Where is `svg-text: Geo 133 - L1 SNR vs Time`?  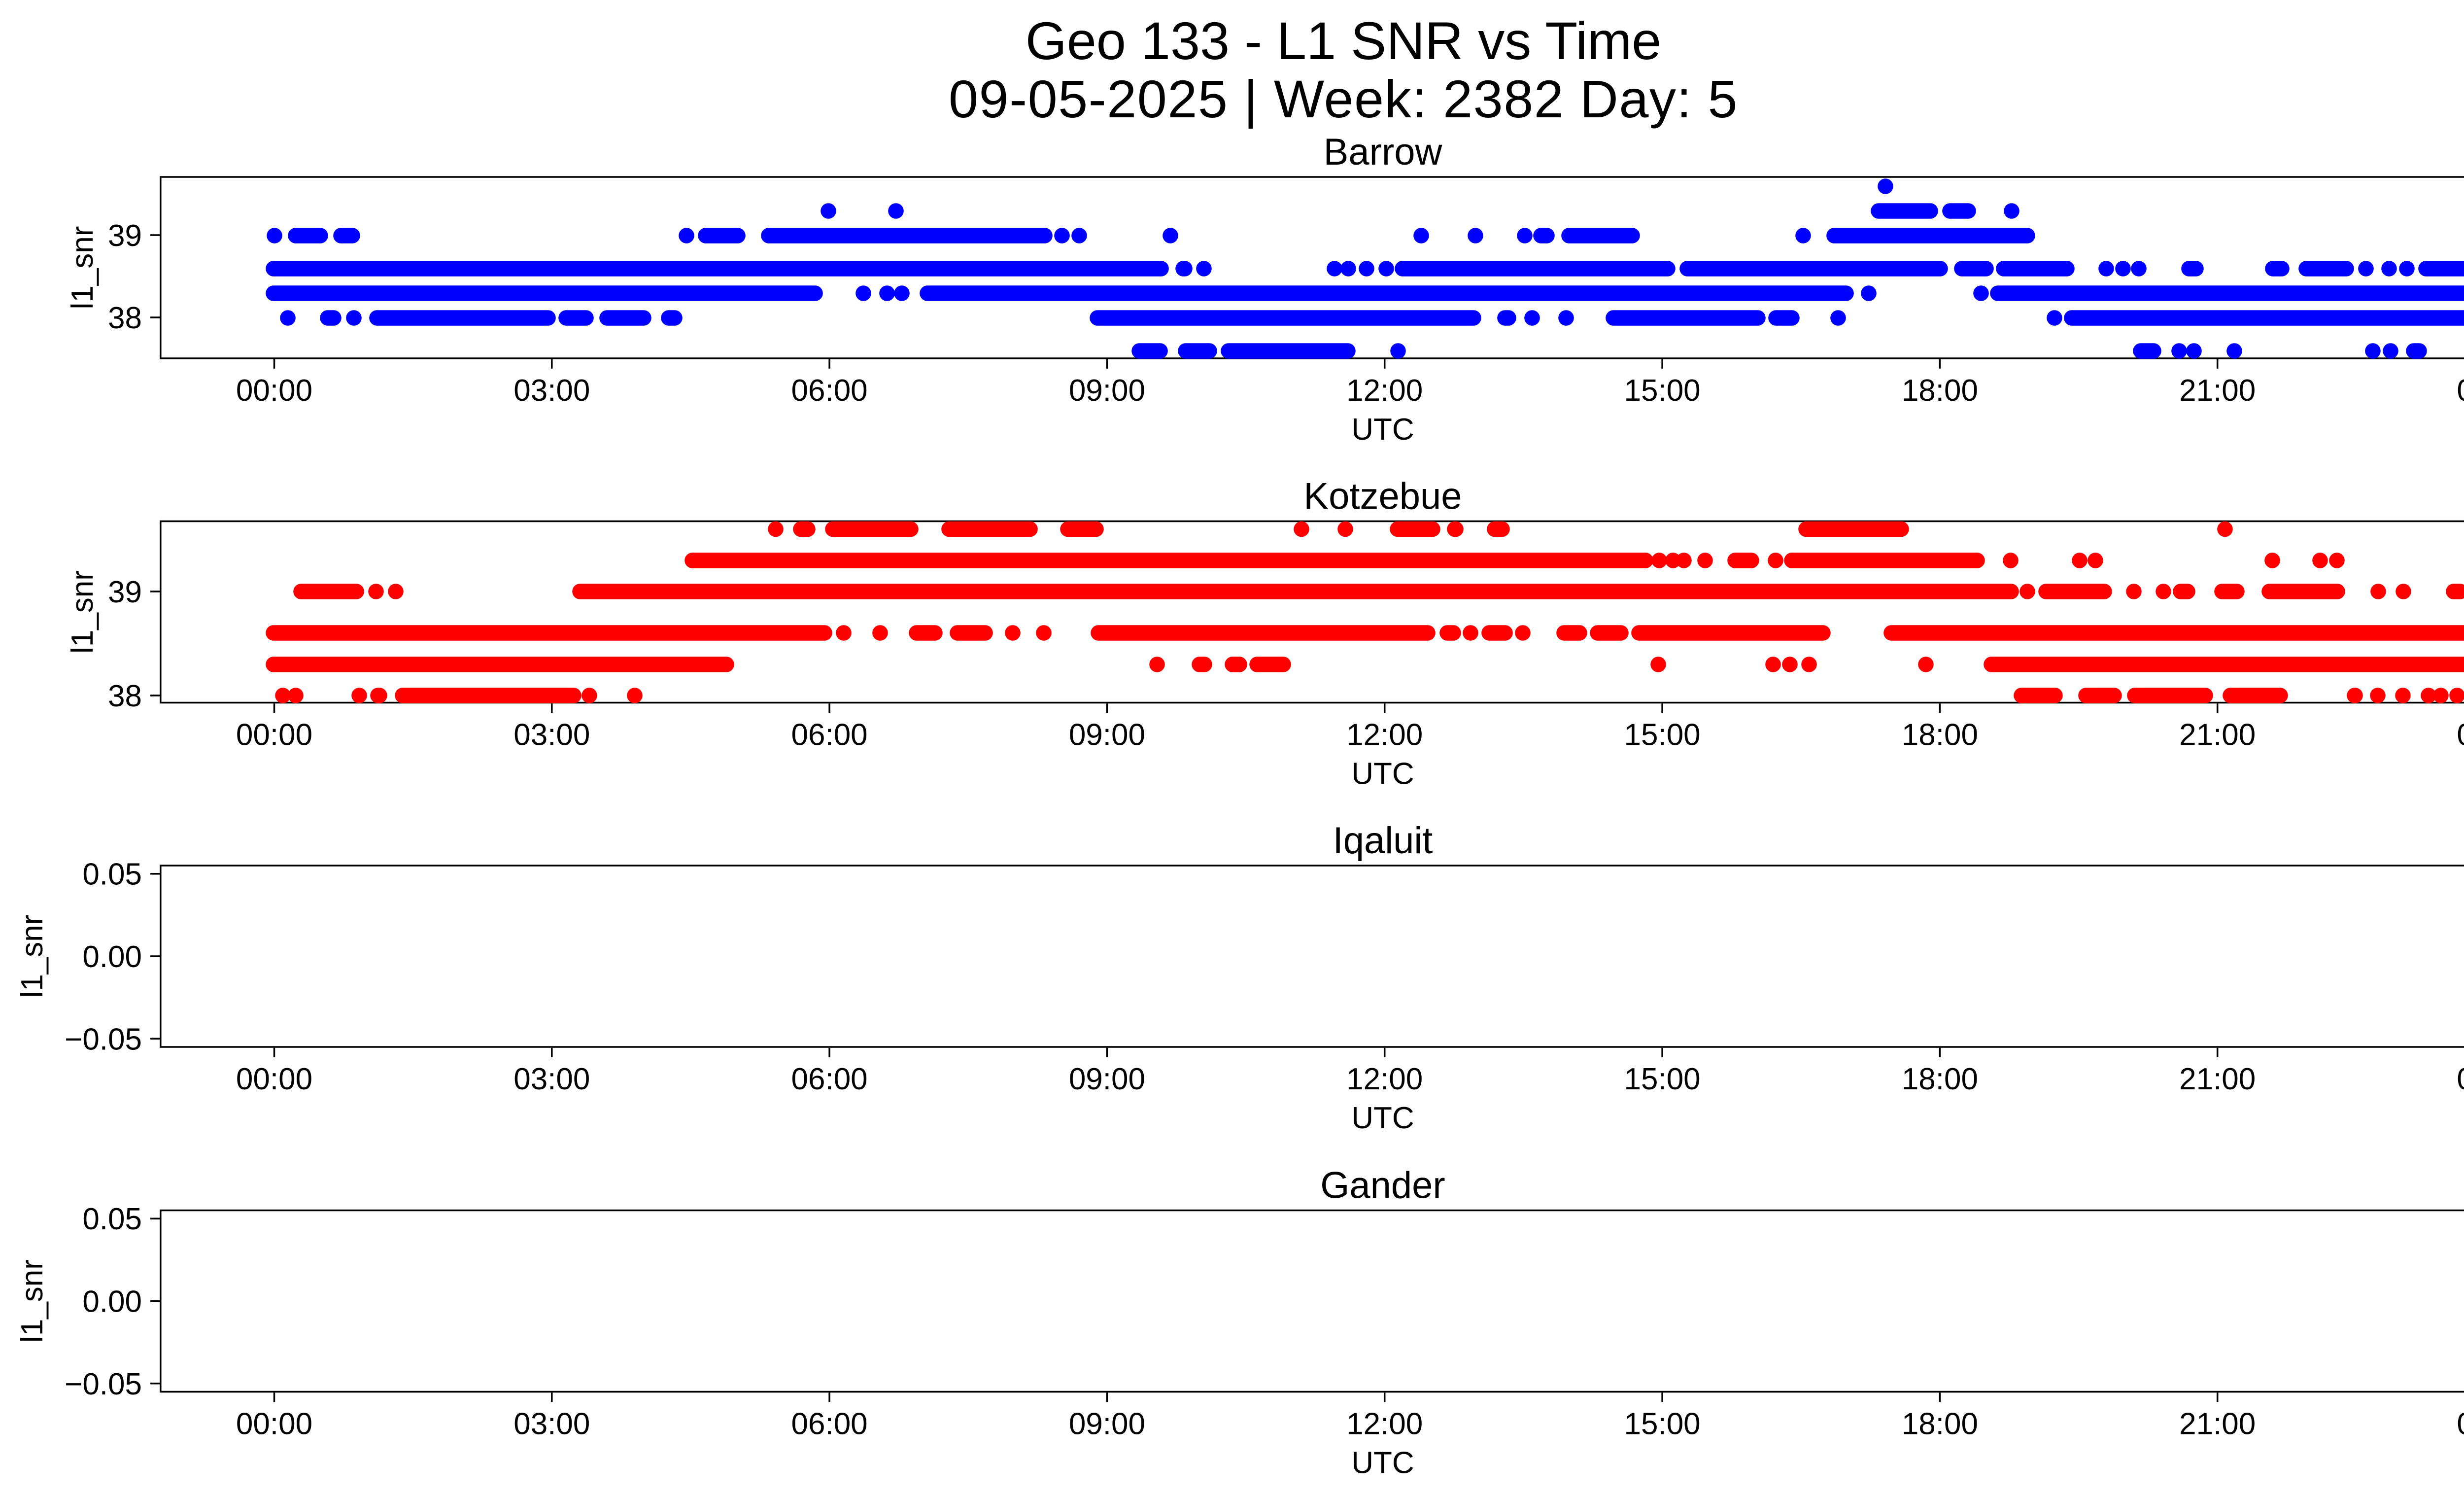
svg-text: Geo 133 - L1 SNR vs Time is located at coordinates (1344, 40).